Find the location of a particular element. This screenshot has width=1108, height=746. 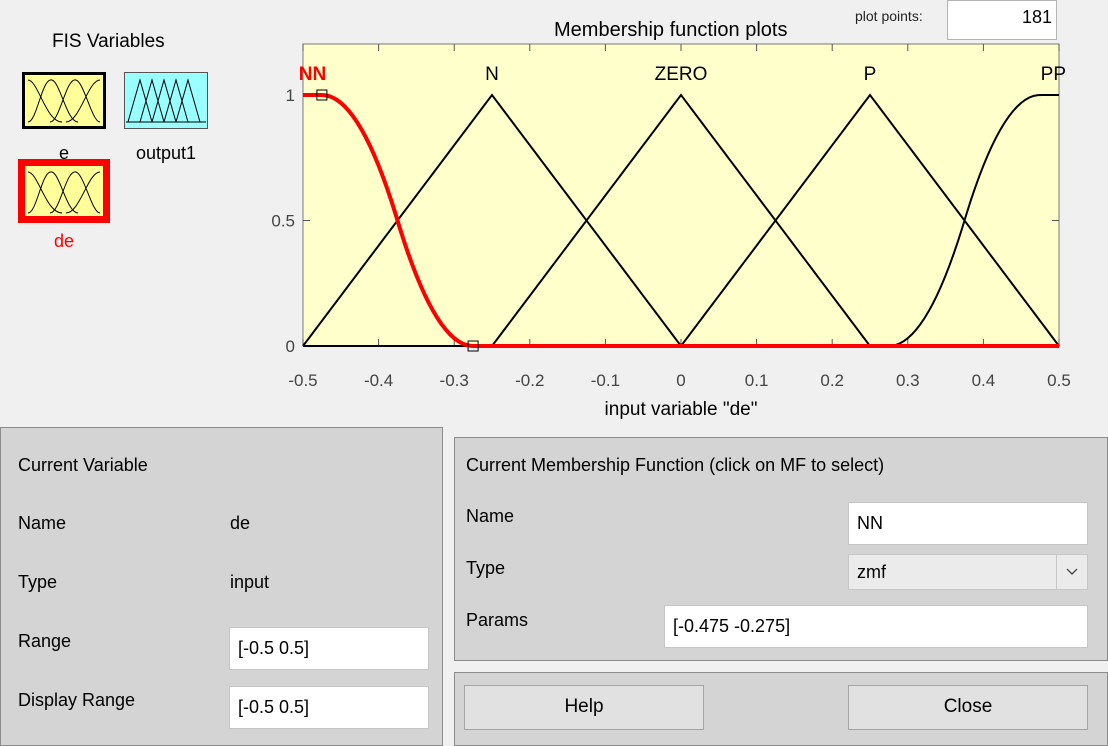

variable-de-label: de is located at coordinates (64, 241).